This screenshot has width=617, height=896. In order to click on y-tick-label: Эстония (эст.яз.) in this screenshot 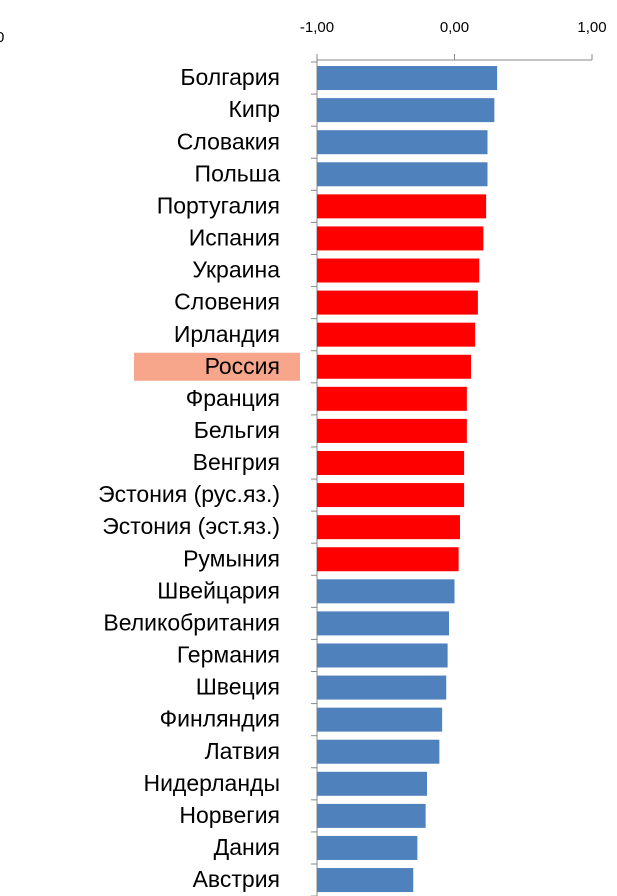, I will do `click(191, 526)`.